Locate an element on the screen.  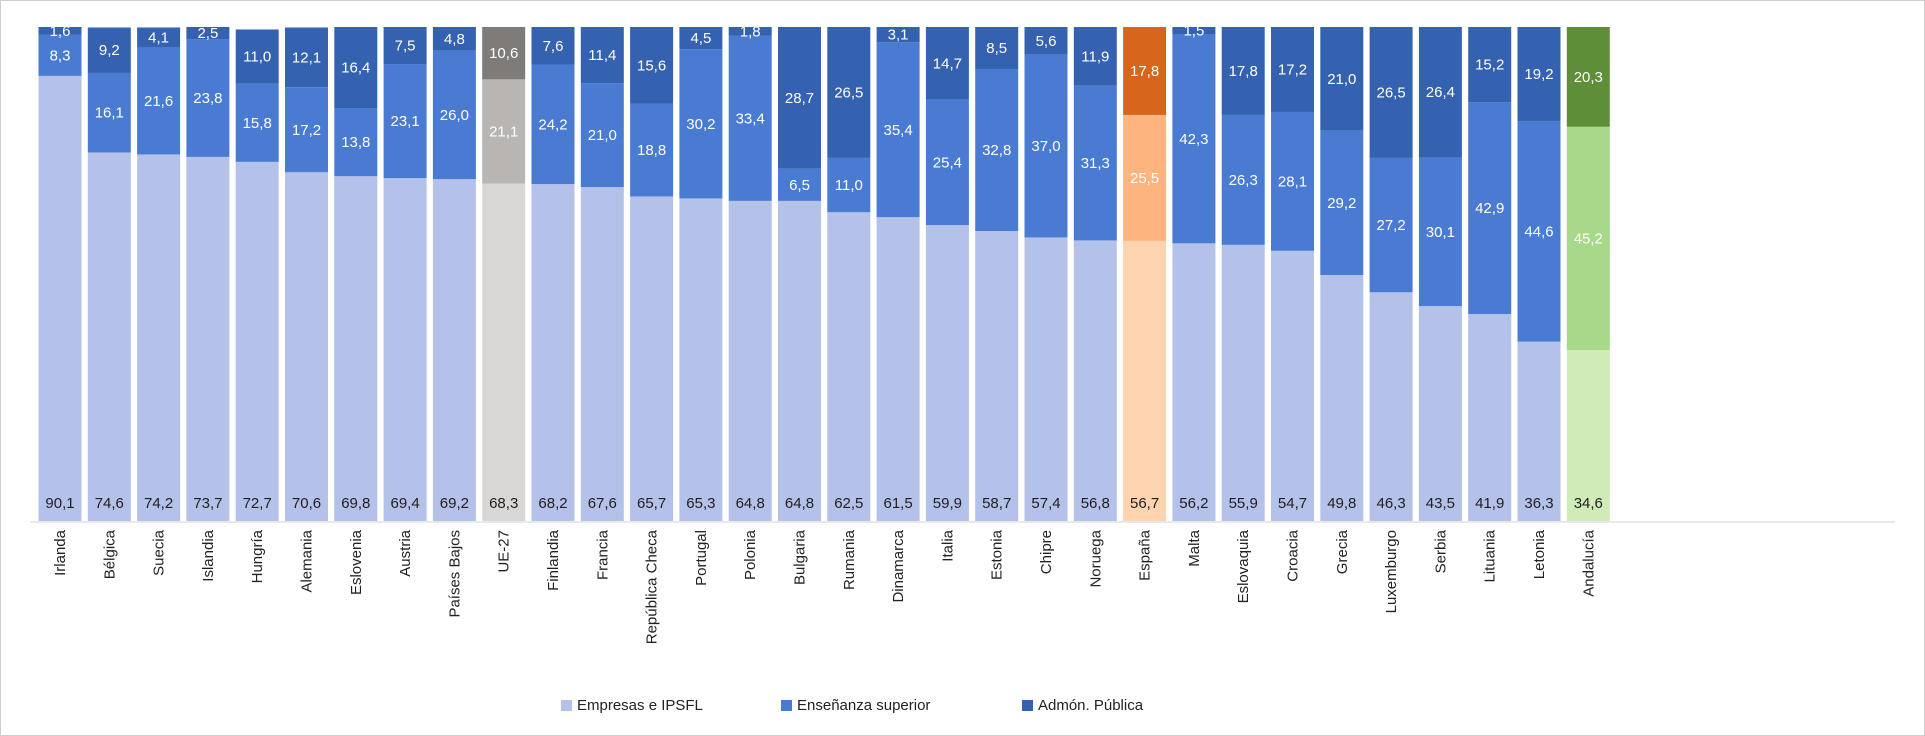
category-label-chipre: Chipre is located at coordinates (1046, 552).